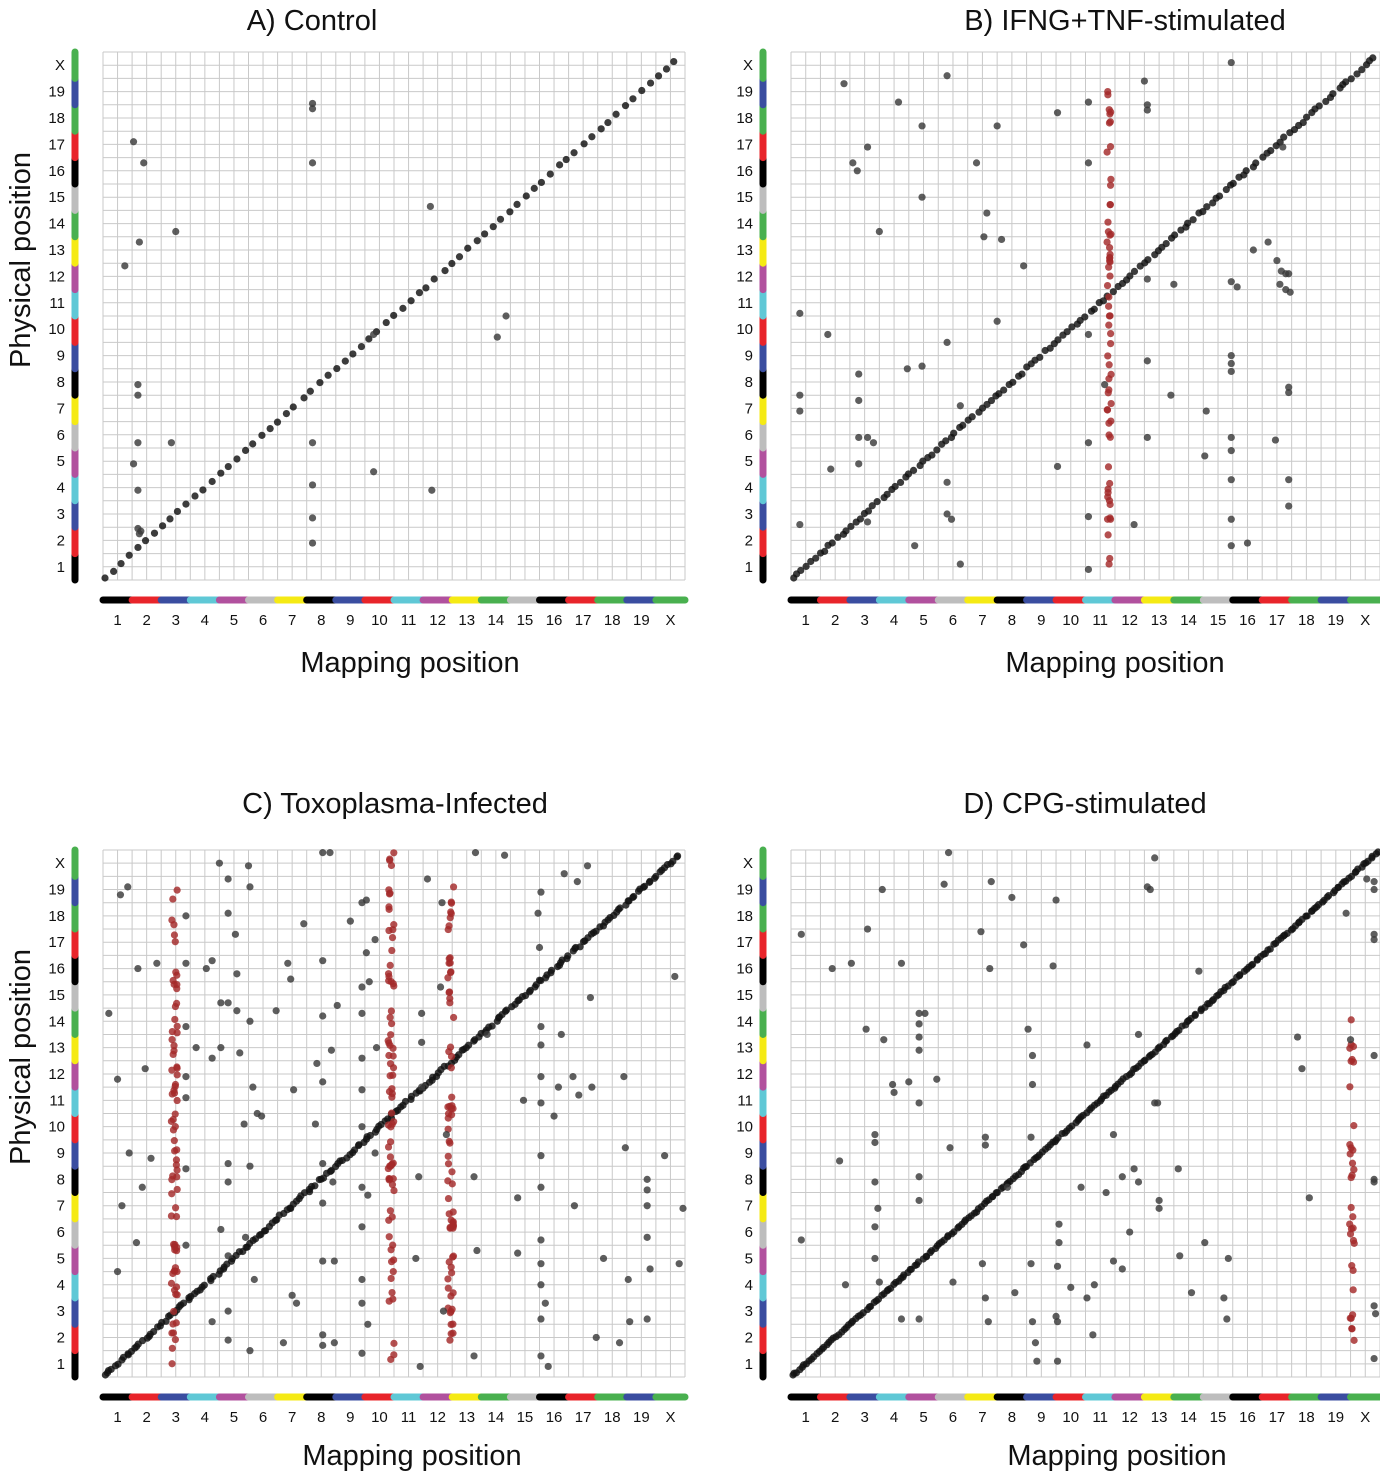 This screenshot has width=1380, height=1475. Describe the element at coordinates (525, 620) in the screenshot. I see `x-tick-label: 15` at that location.